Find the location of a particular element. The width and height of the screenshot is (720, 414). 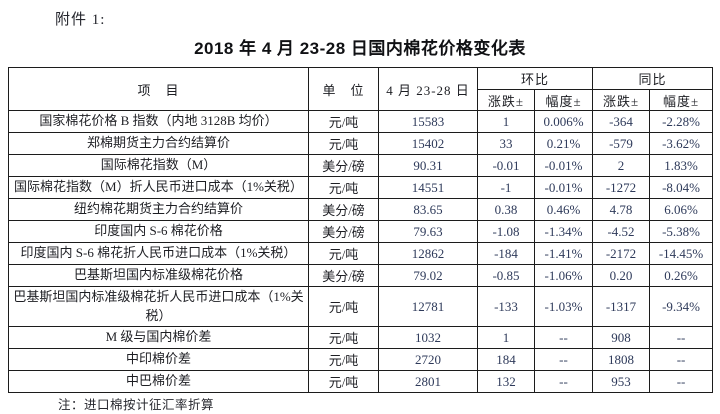

period-value-cell: 2720 is located at coordinates (428, 359).